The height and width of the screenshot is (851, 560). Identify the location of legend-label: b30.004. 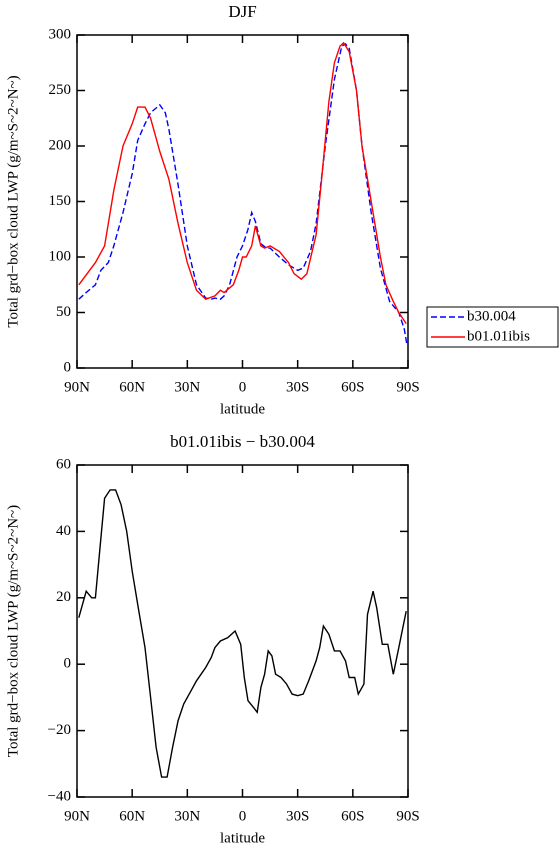
(491, 316).